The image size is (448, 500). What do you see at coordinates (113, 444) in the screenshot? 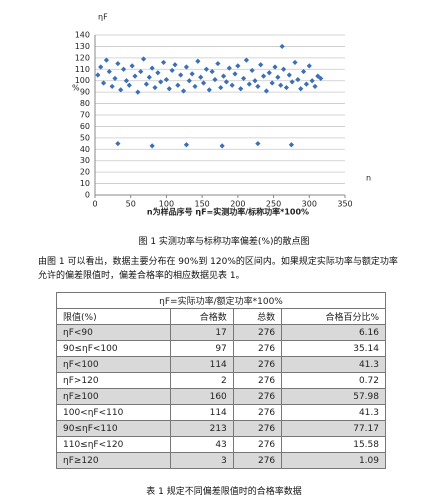
I see `table-cell: 110≤ηF<120` at bounding box center [113, 444].